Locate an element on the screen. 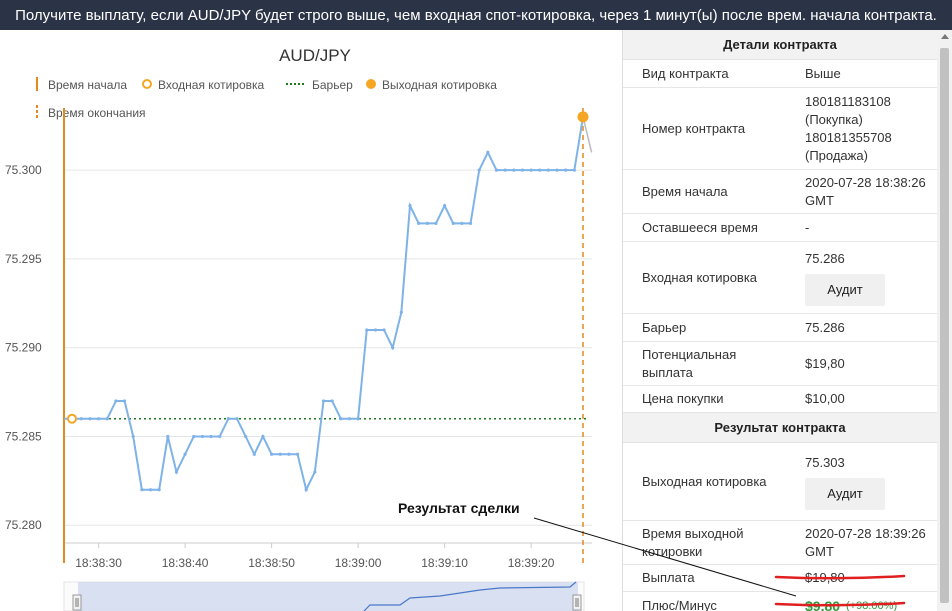 The image size is (952, 611). remaining-time-value: - is located at coordinates (807, 227).